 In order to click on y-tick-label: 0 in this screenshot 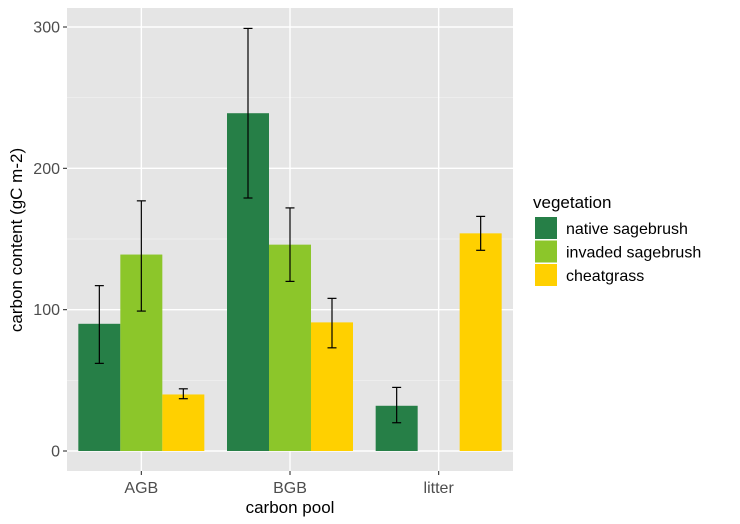, I will do `click(55, 452)`.